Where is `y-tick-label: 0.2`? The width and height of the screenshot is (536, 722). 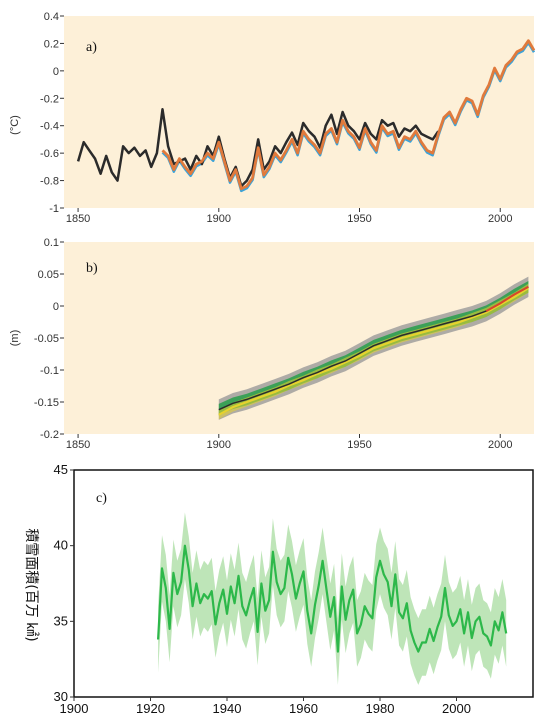 y-tick-label: 0.2 is located at coordinates (51, 44).